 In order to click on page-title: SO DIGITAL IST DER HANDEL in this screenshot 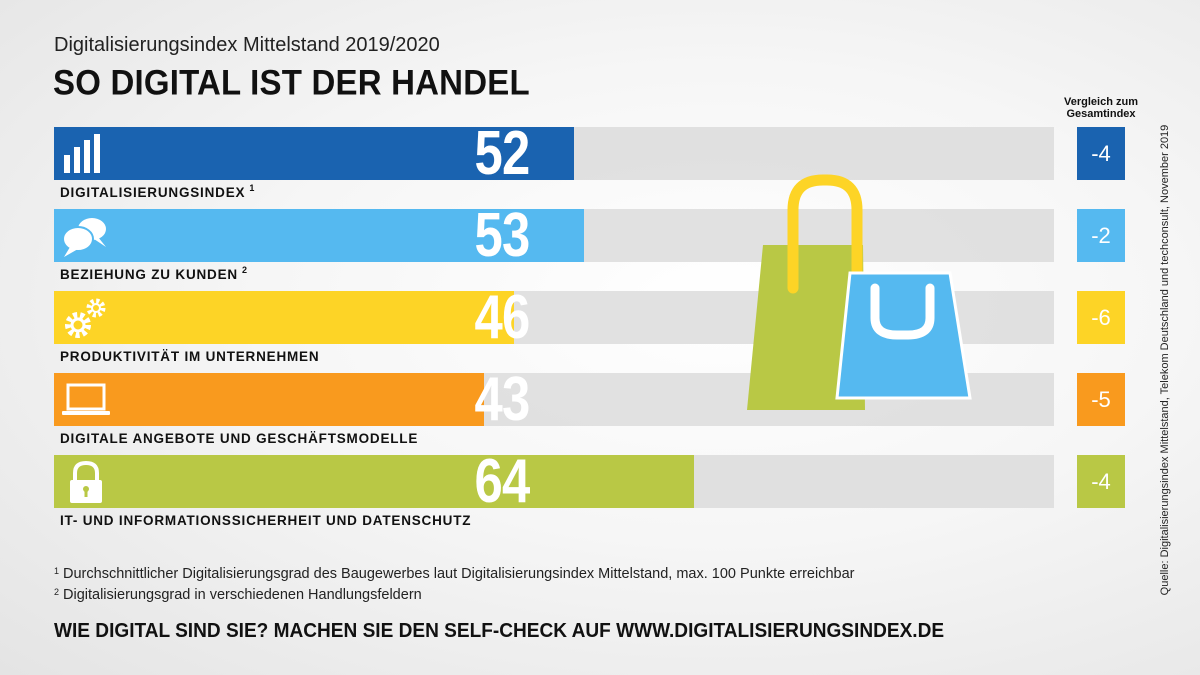, I will do `click(291, 82)`.